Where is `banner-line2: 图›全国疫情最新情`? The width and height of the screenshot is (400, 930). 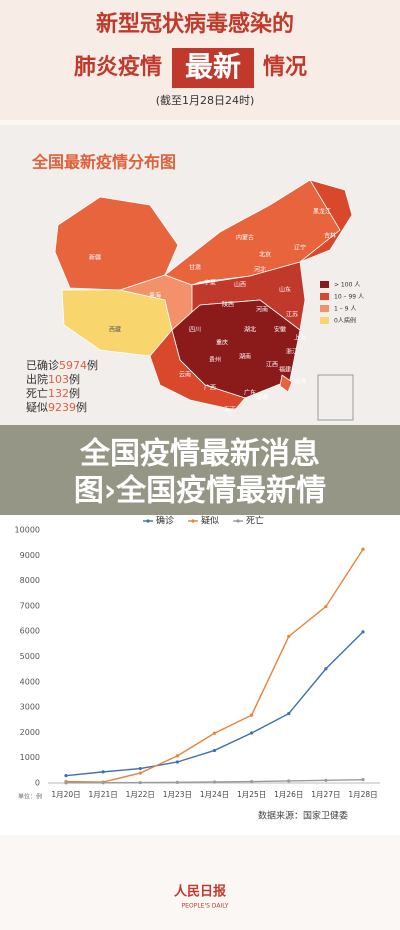 banner-line2: 图›全国疫情最新情 is located at coordinates (200, 491).